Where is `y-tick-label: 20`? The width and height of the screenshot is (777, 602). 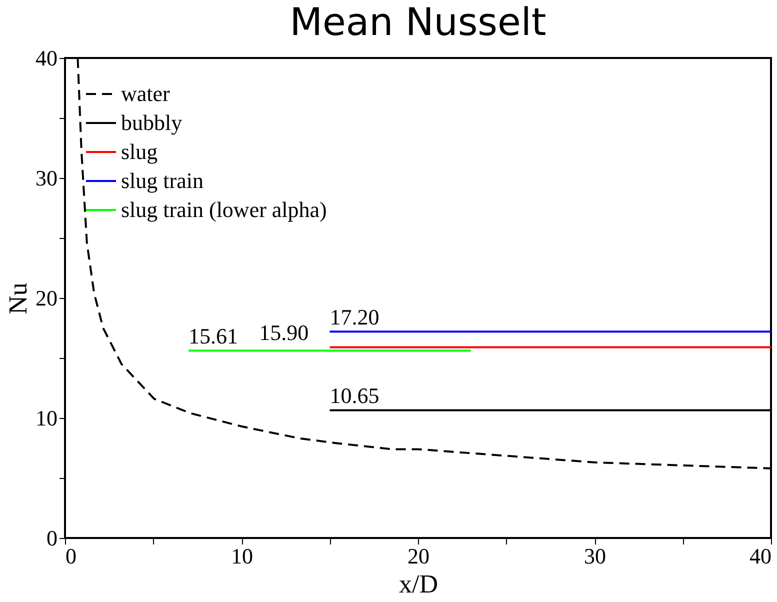
y-tick-label: 20 is located at coordinates (47, 298).